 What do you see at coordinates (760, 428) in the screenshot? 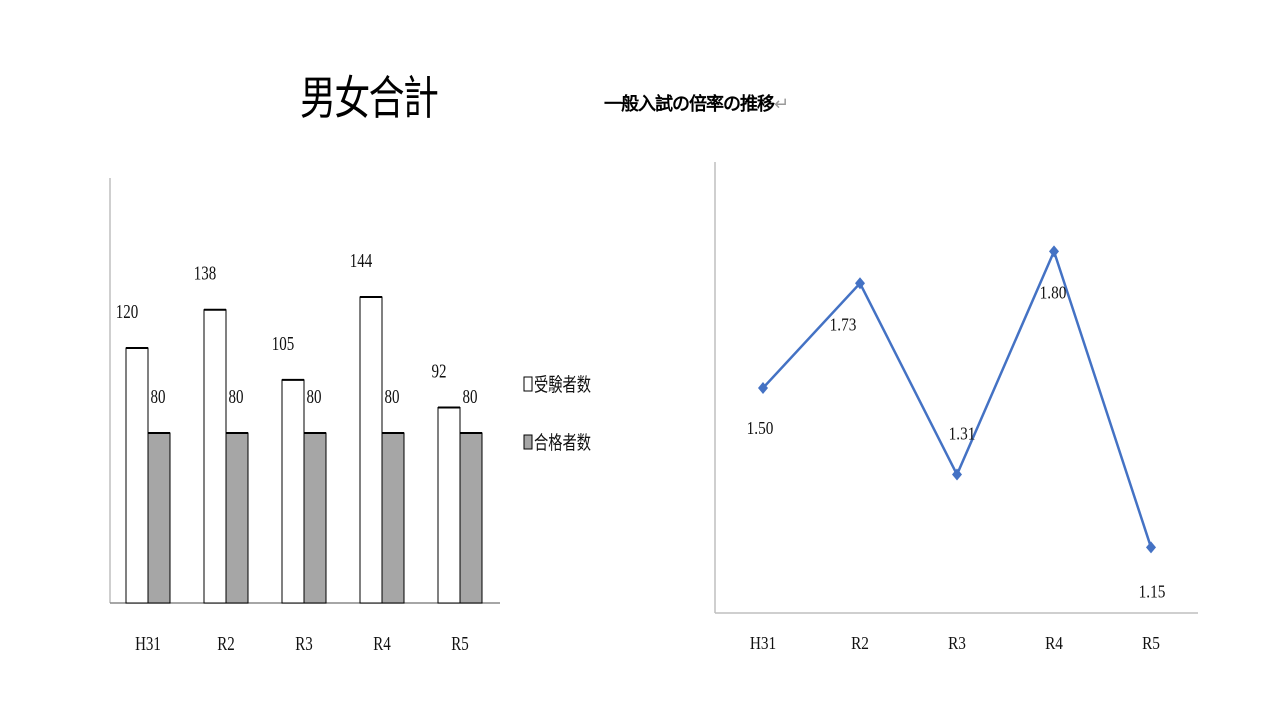
I see `data-label: 1.50` at bounding box center [760, 428].